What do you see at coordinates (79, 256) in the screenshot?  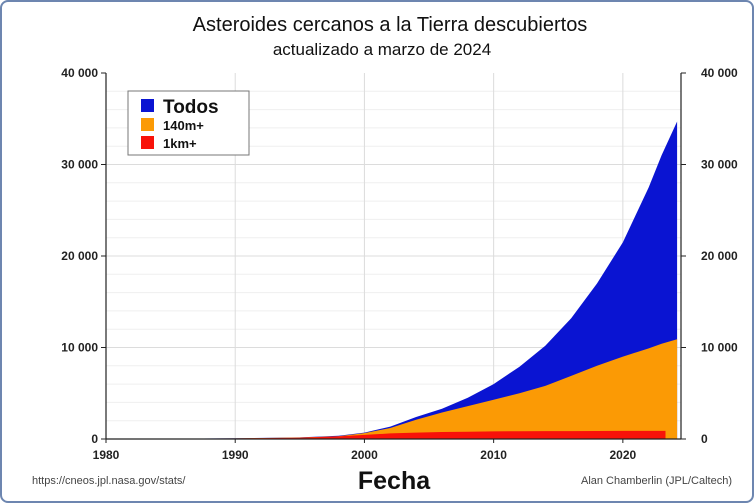 I see `y-tick-label-left: 20 000` at bounding box center [79, 256].